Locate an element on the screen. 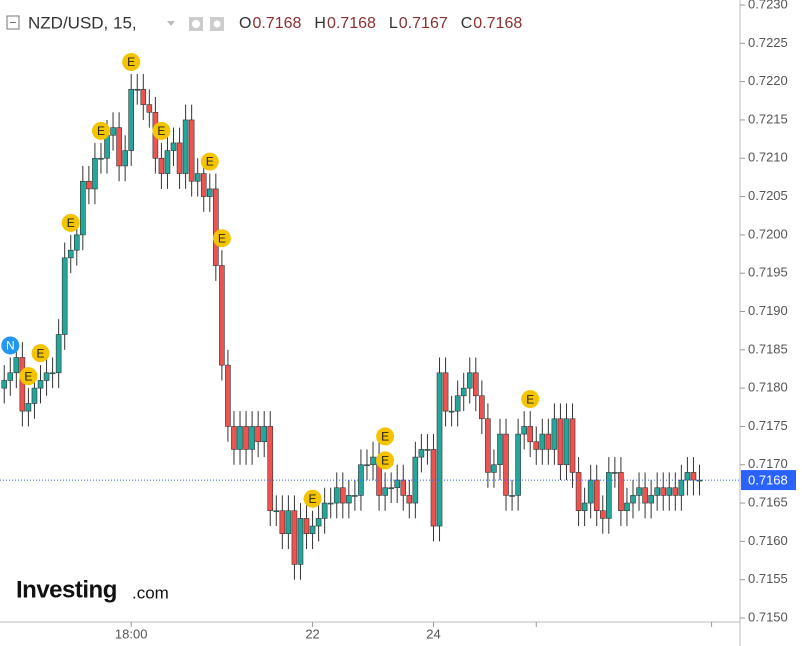 The height and width of the screenshot is (646, 802). x-tick-label: 24 is located at coordinates (433, 633).